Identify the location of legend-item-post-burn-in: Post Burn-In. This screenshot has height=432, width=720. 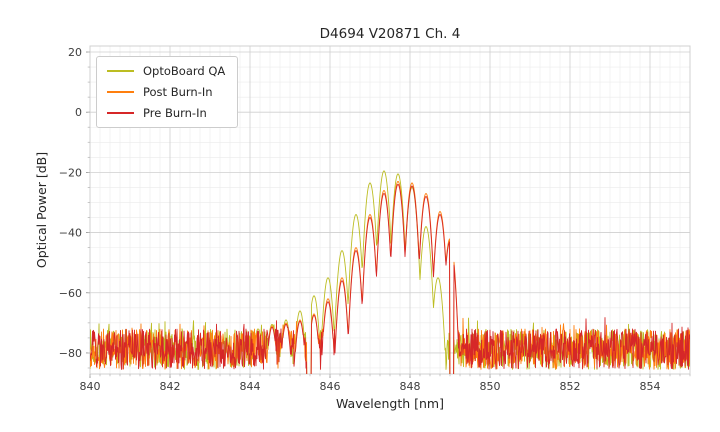
(166, 92).